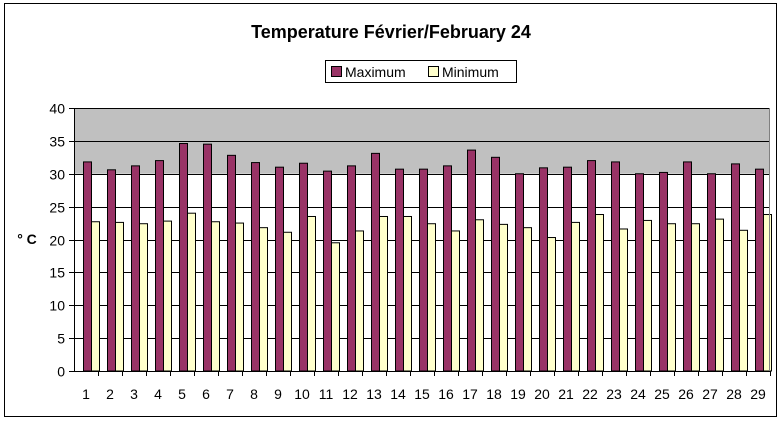 This screenshot has width=781, height=426. I want to click on x-tick-label: 26, so click(686, 394).